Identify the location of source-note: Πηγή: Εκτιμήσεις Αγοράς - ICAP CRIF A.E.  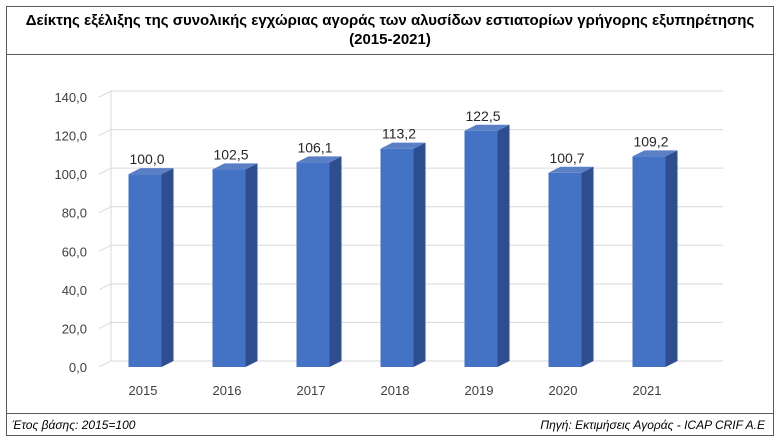
(652, 425).